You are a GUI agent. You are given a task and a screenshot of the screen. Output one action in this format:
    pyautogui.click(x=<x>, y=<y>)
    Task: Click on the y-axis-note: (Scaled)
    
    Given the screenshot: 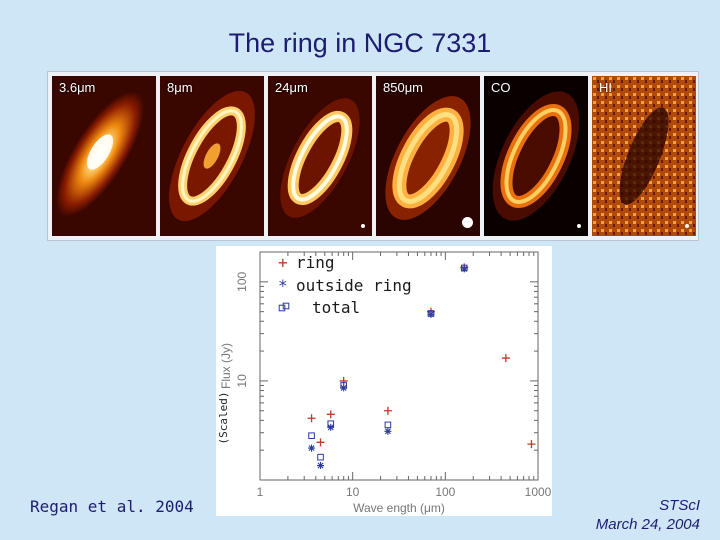 What is the action you would take?
    pyautogui.click(x=223, y=418)
    